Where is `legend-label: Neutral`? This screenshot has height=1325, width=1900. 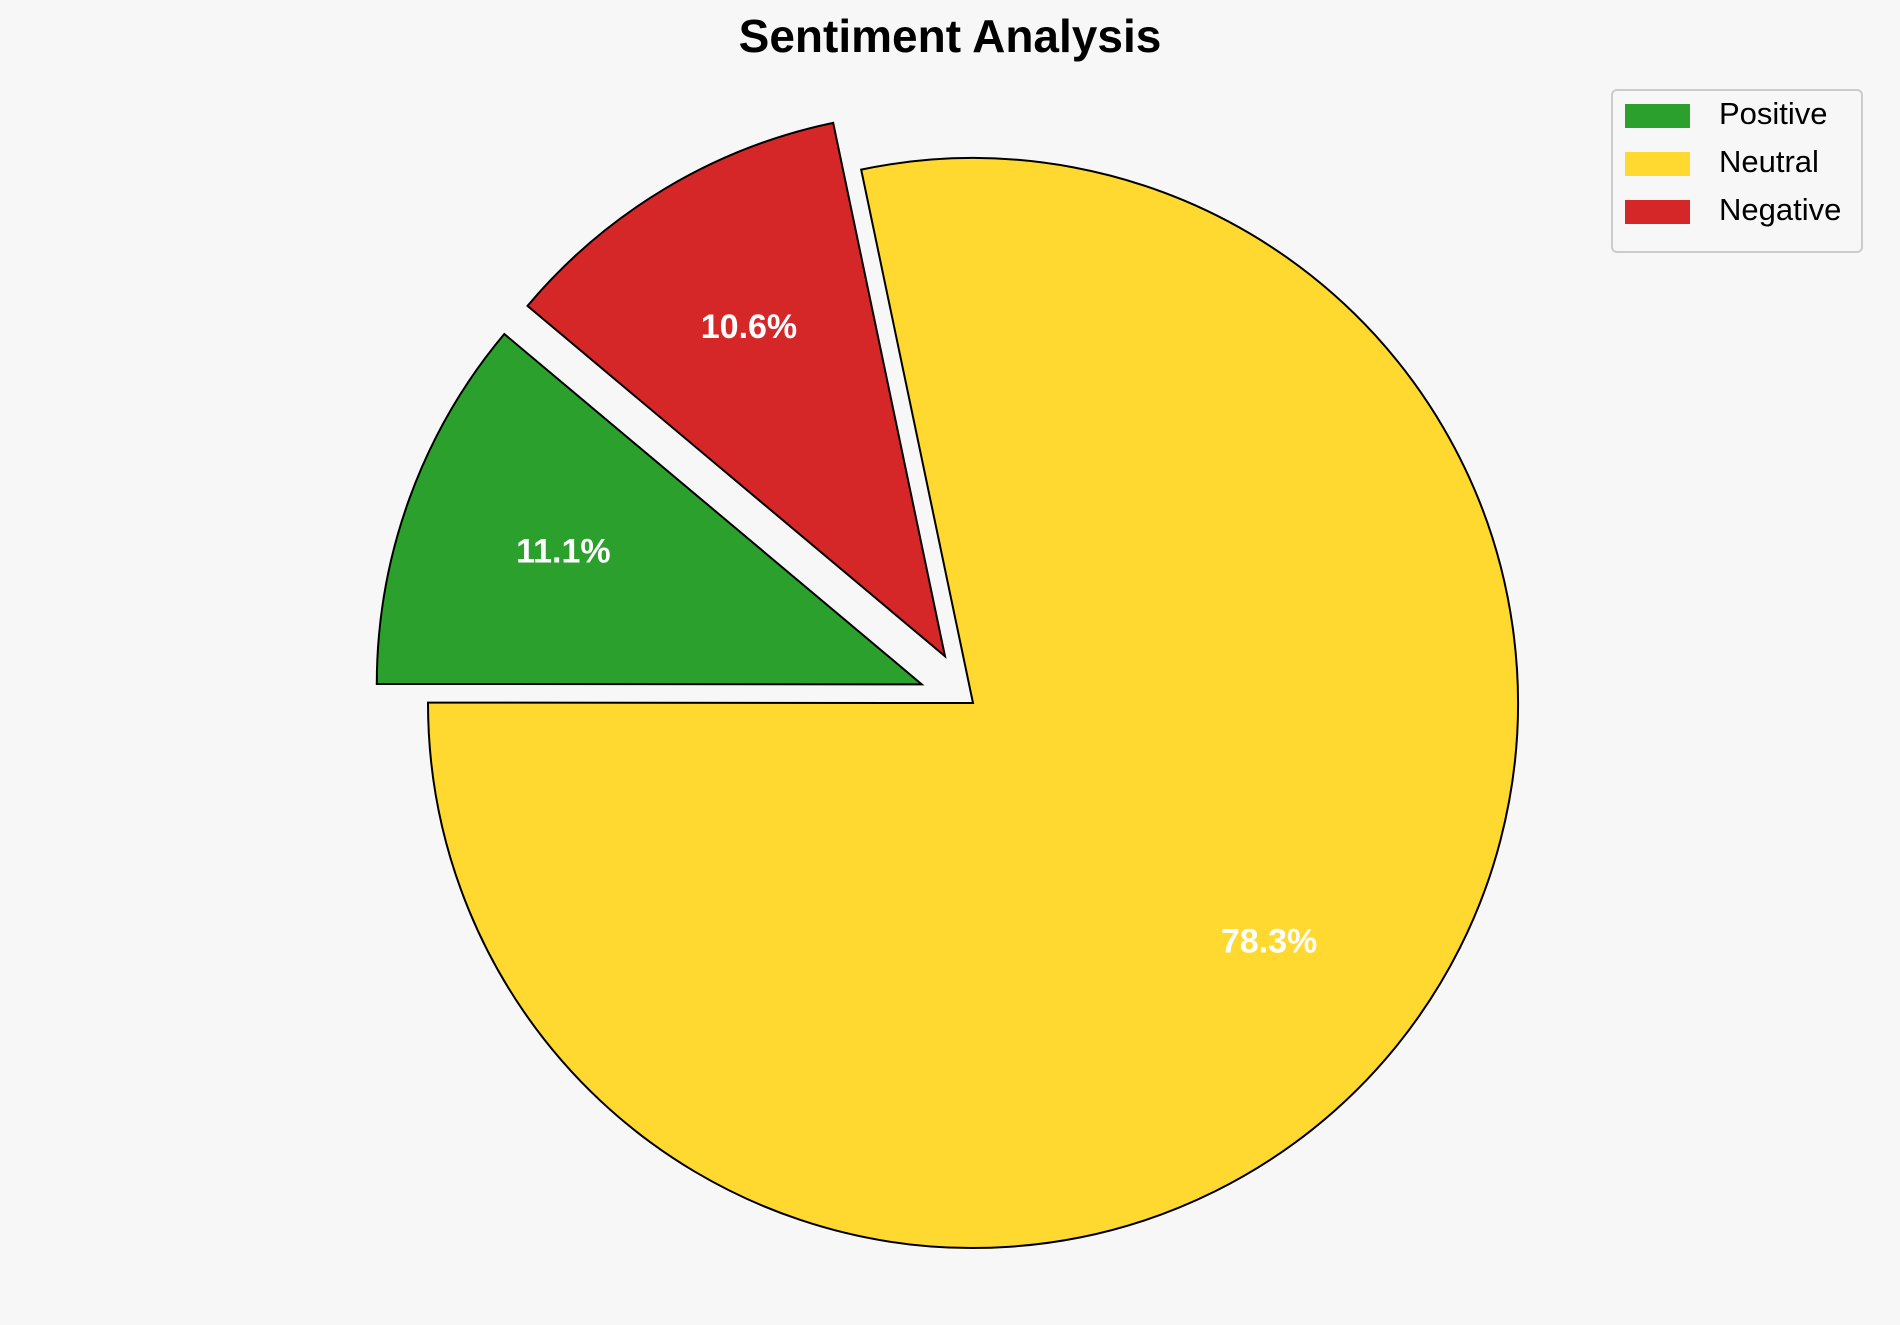
legend-label: Neutral is located at coordinates (1769, 161).